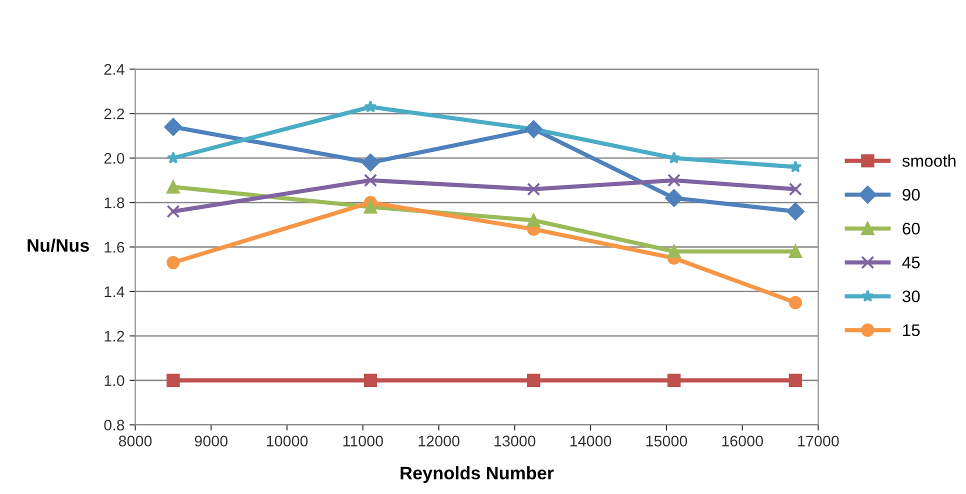 The height and width of the screenshot is (494, 966). Describe the element at coordinates (742, 441) in the screenshot. I see `x-tick-label: 16000` at that location.